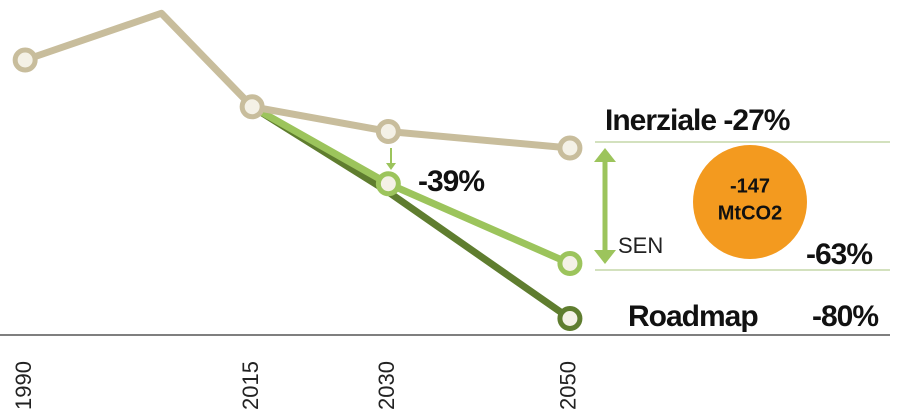  What do you see at coordinates (386, 385) in the screenshot?
I see `x-tick-label: 2030` at bounding box center [386, 385].